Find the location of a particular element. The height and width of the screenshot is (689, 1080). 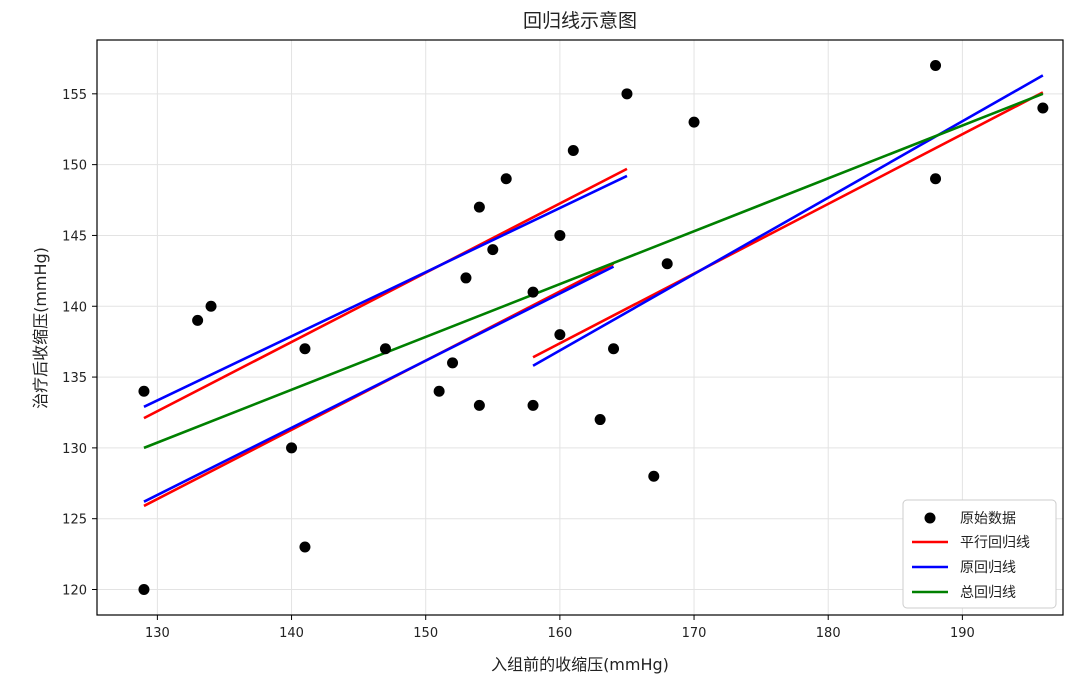

x-tick-label: 180 is located at coordinates (828, 633).